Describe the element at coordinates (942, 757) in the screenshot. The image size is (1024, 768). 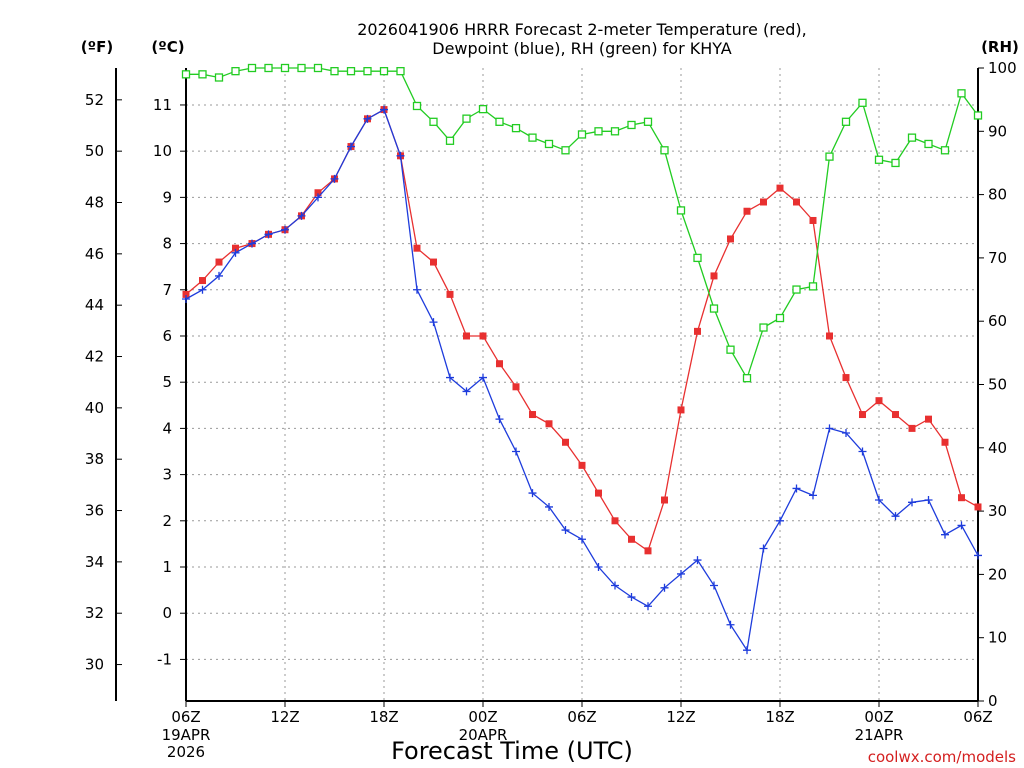
I see `watermark: coolwx.com/models` at that location.